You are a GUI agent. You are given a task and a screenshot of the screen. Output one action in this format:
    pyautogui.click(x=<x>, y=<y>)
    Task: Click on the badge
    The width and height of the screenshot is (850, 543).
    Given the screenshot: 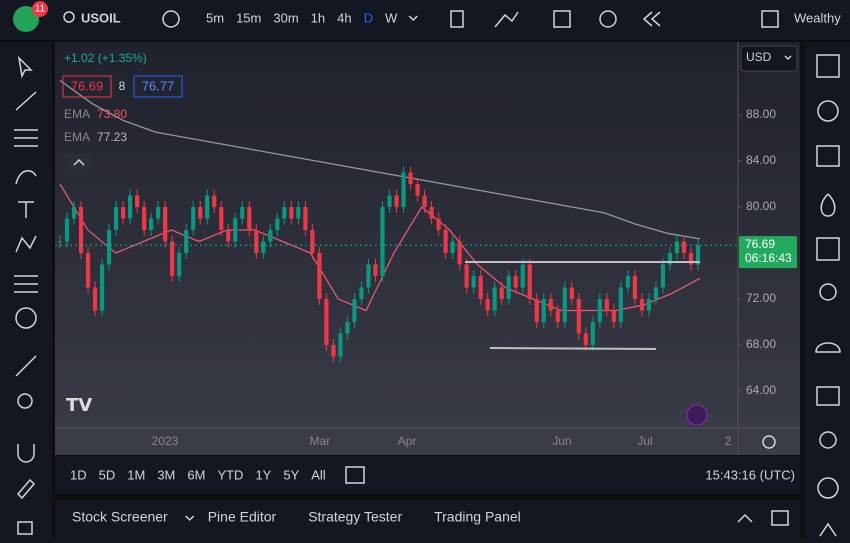 What is the action you would take?
    pyautogui.click(x=40, y=9)
    